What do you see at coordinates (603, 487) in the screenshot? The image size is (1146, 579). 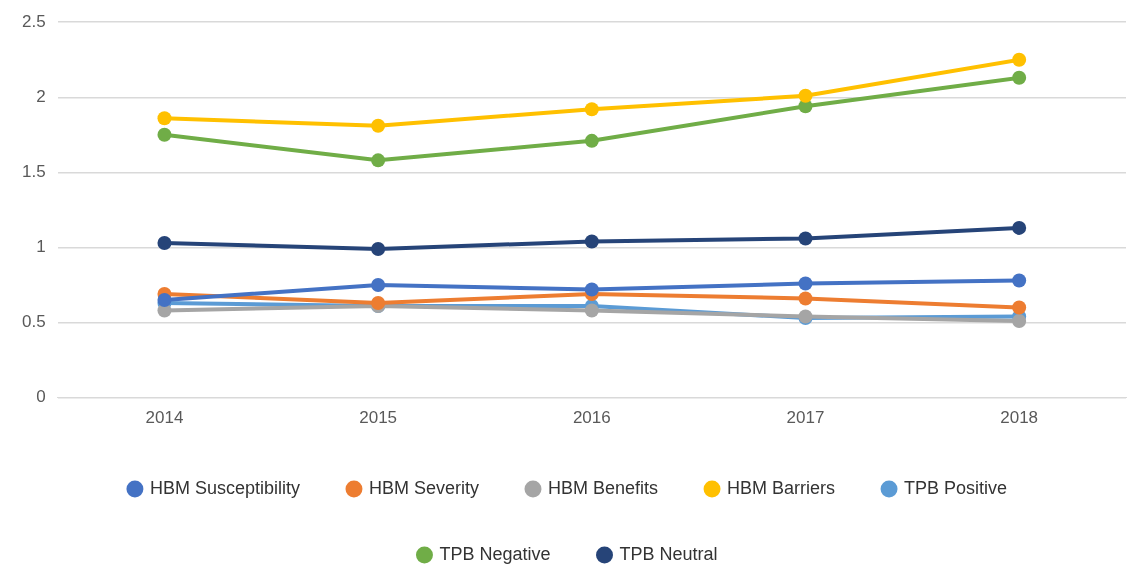 I see `legend-label: HBM Benefits` at bounding box center [603, 487].